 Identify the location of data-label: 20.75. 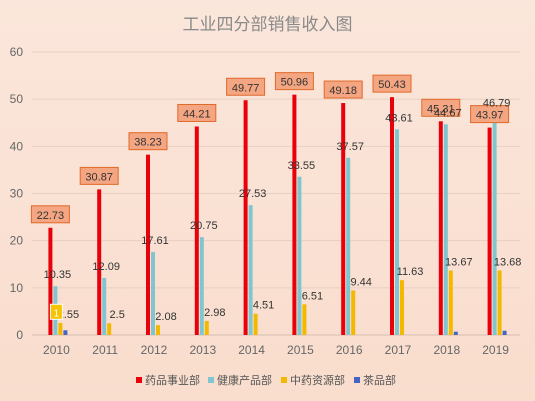
(204, 226).